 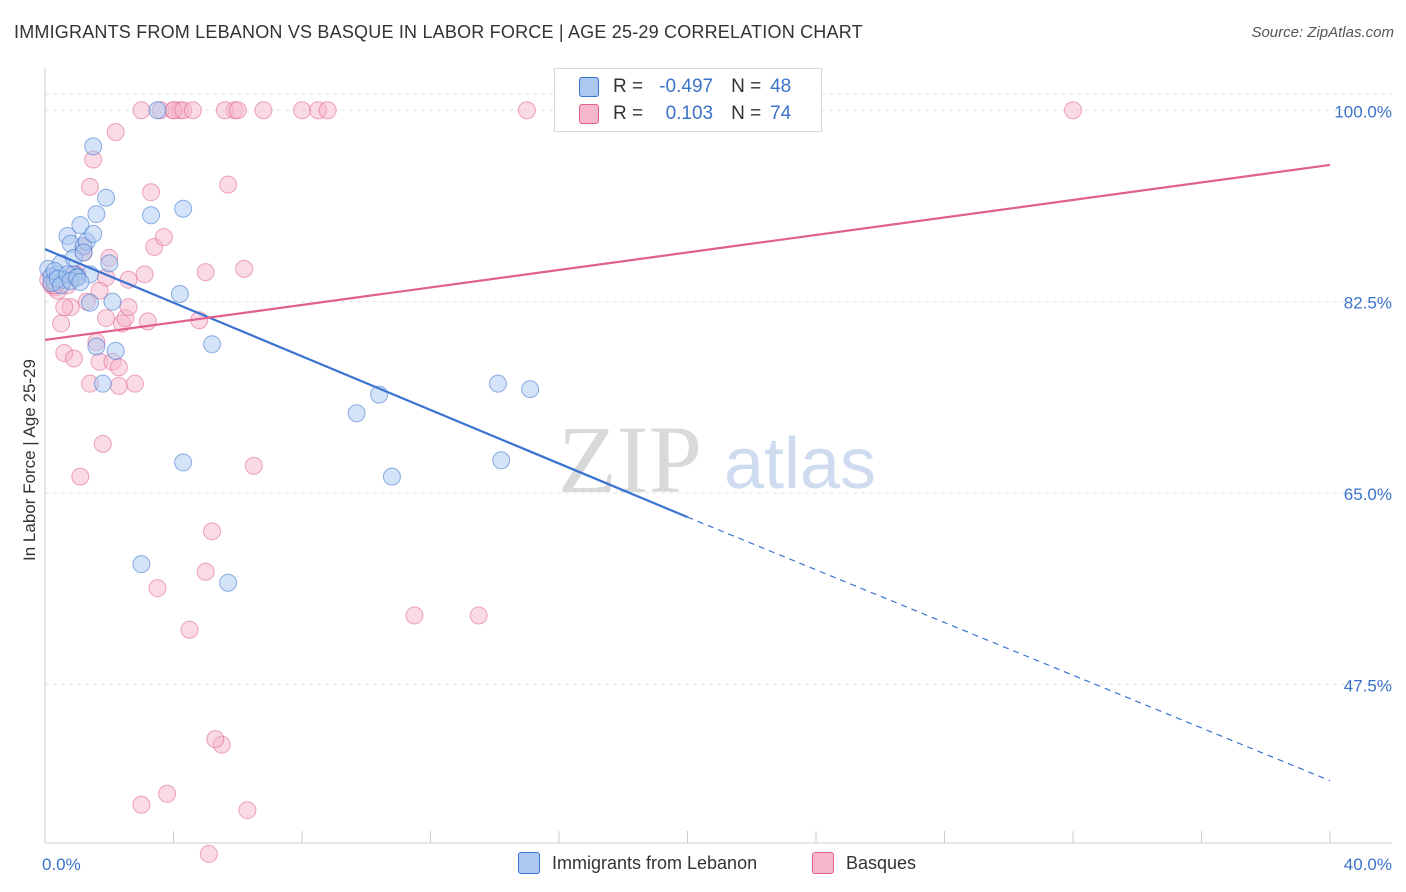 I want to click on watermark: ZIP atlas, so click(x=717, y=459).